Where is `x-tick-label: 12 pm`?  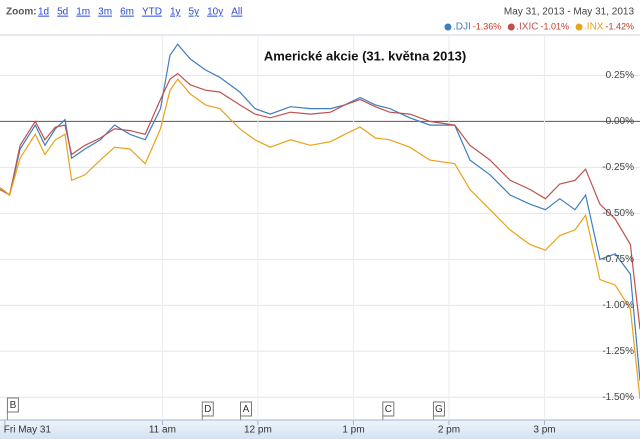 x-tick-label: 12 pm is located at coordinates (258, 430).